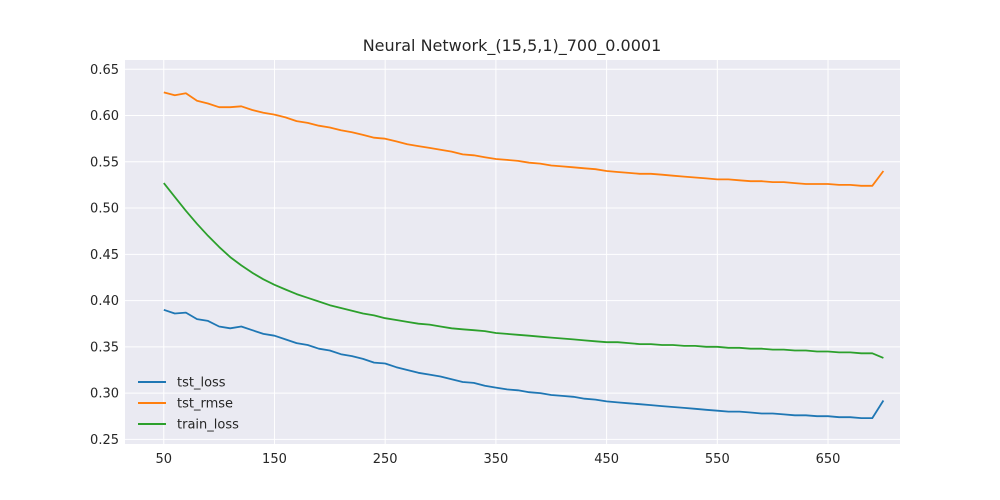 This screenshot has width=1000, height=500. I want to click on y-tick-label: 0.50, so click(104, 209).